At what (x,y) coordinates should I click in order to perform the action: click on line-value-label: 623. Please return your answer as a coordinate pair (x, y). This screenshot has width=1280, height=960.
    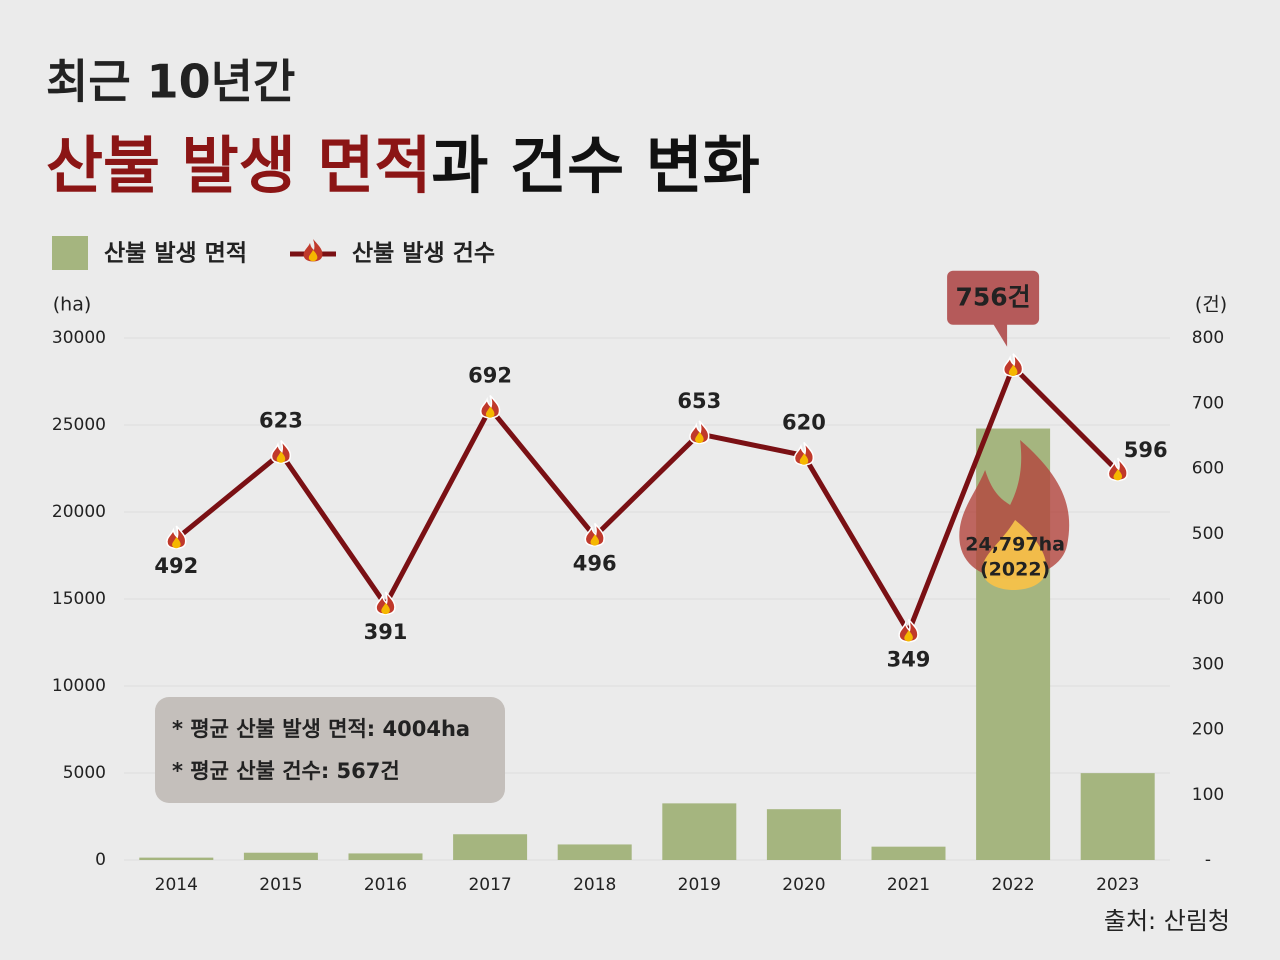
    Looking at the image, I should click on (281, 420).